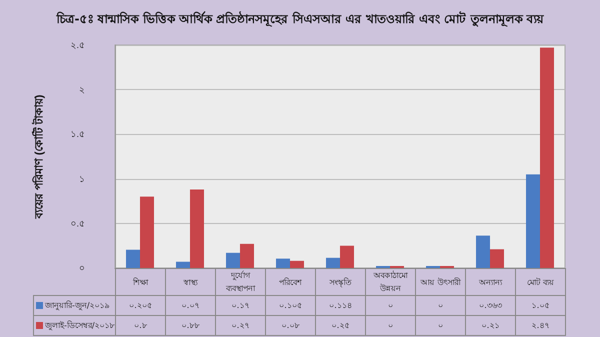 The width and height of the screenshot is (600, 337). What do you see at coordinates (291, 306) in the screenshot?
I see `data-label: ০.১০৫` at bounding box center [291, 306].